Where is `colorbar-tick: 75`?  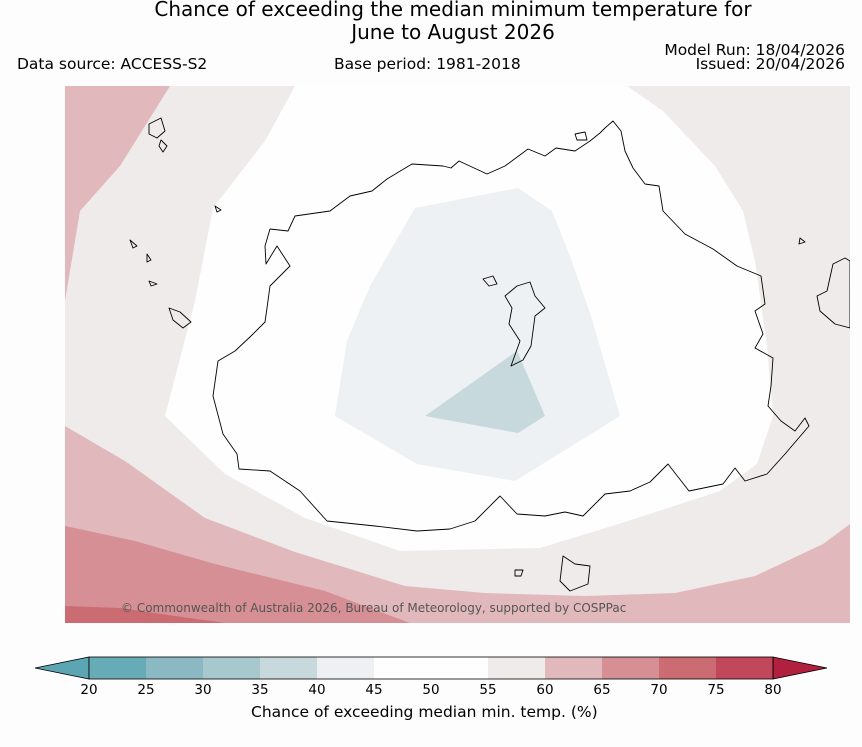
colorbar-tick: 75 is located at coordinates (716, 690).